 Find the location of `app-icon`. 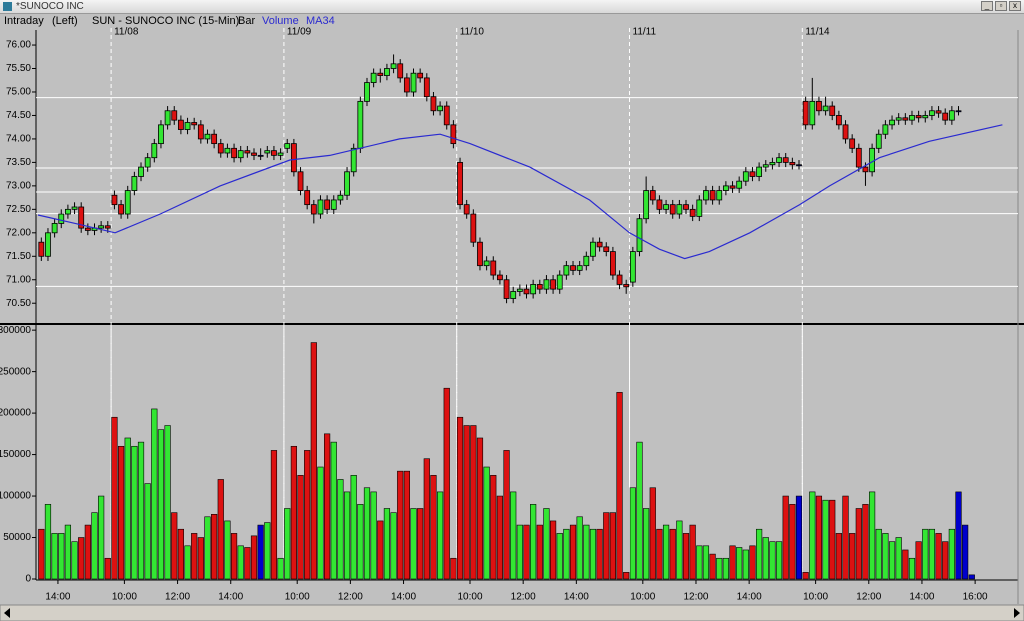

app-icon is located at coordinates (7, 6).